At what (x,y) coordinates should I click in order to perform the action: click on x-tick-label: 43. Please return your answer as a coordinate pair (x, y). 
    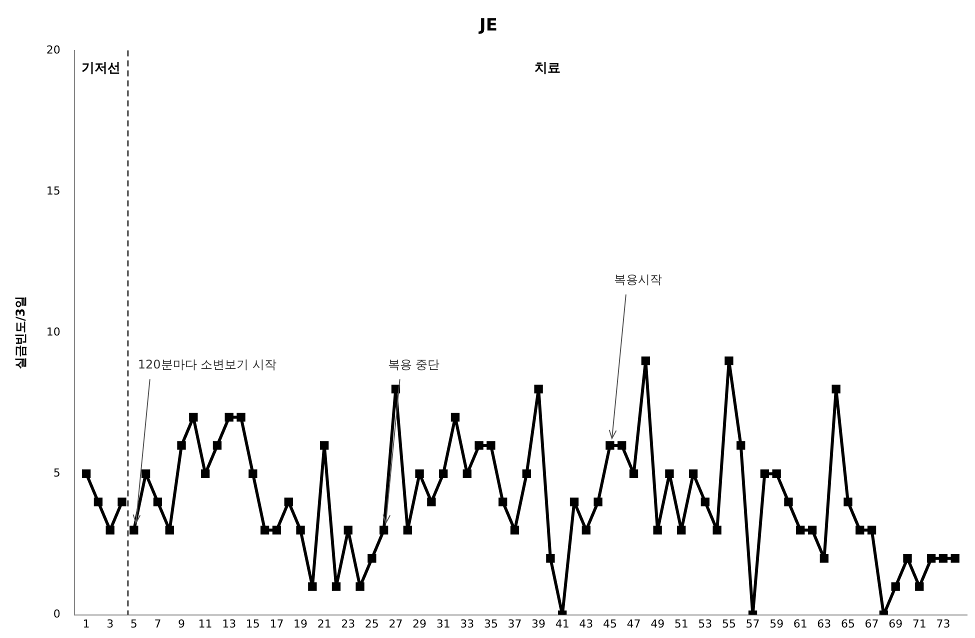
    Looking at the image, I should click on (586, 623).